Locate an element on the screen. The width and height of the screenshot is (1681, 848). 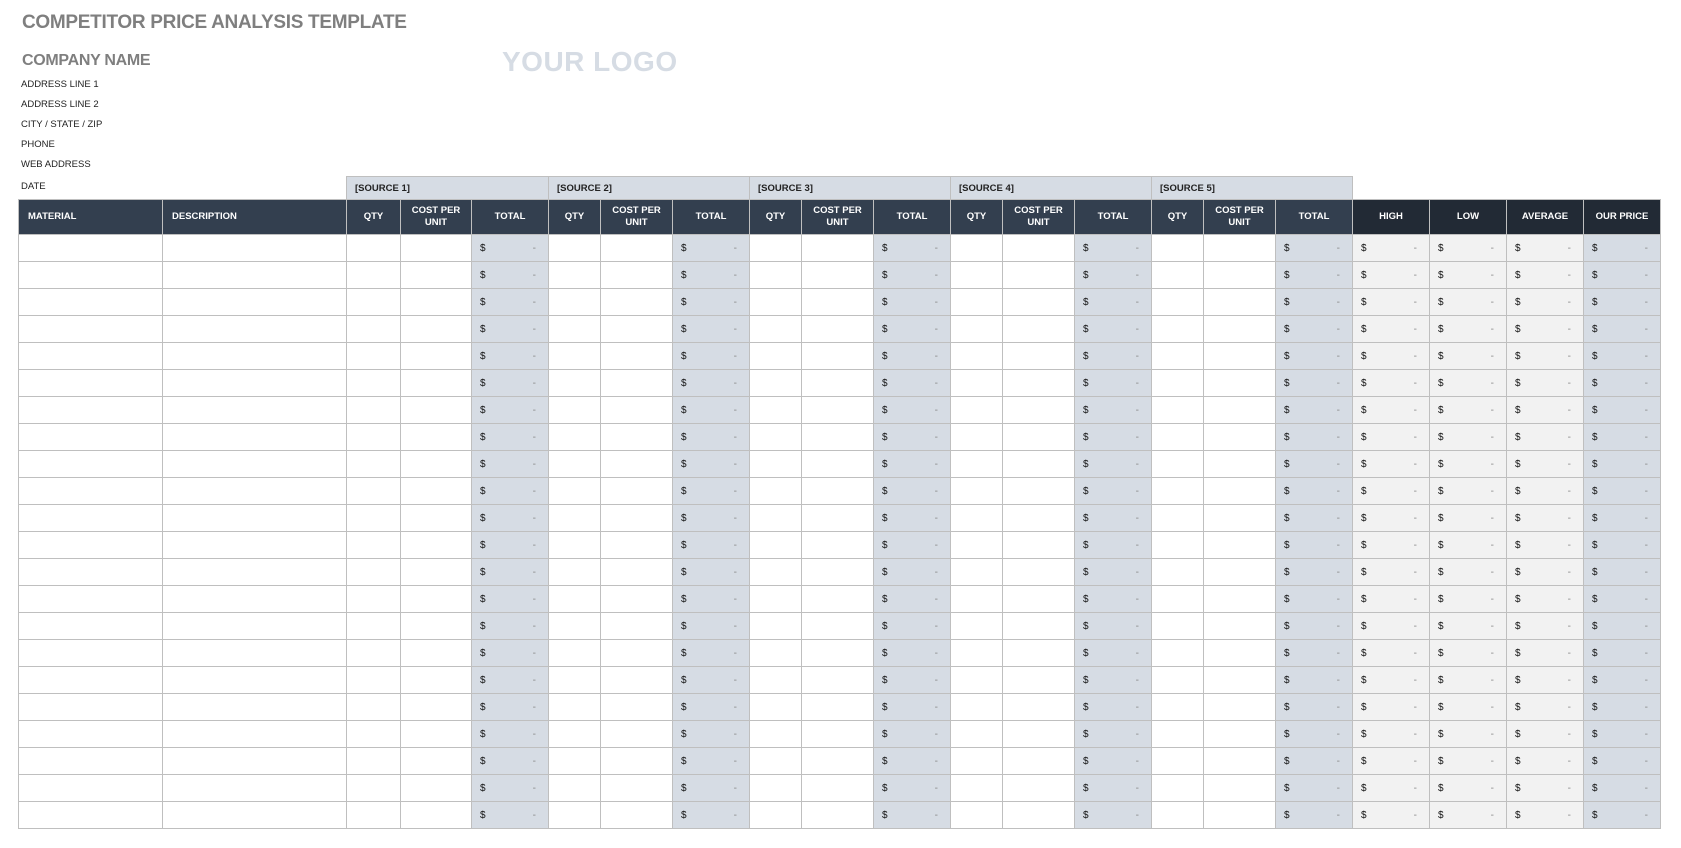
source-label: [SOURCE 2] is located at coordinates (649, 188).